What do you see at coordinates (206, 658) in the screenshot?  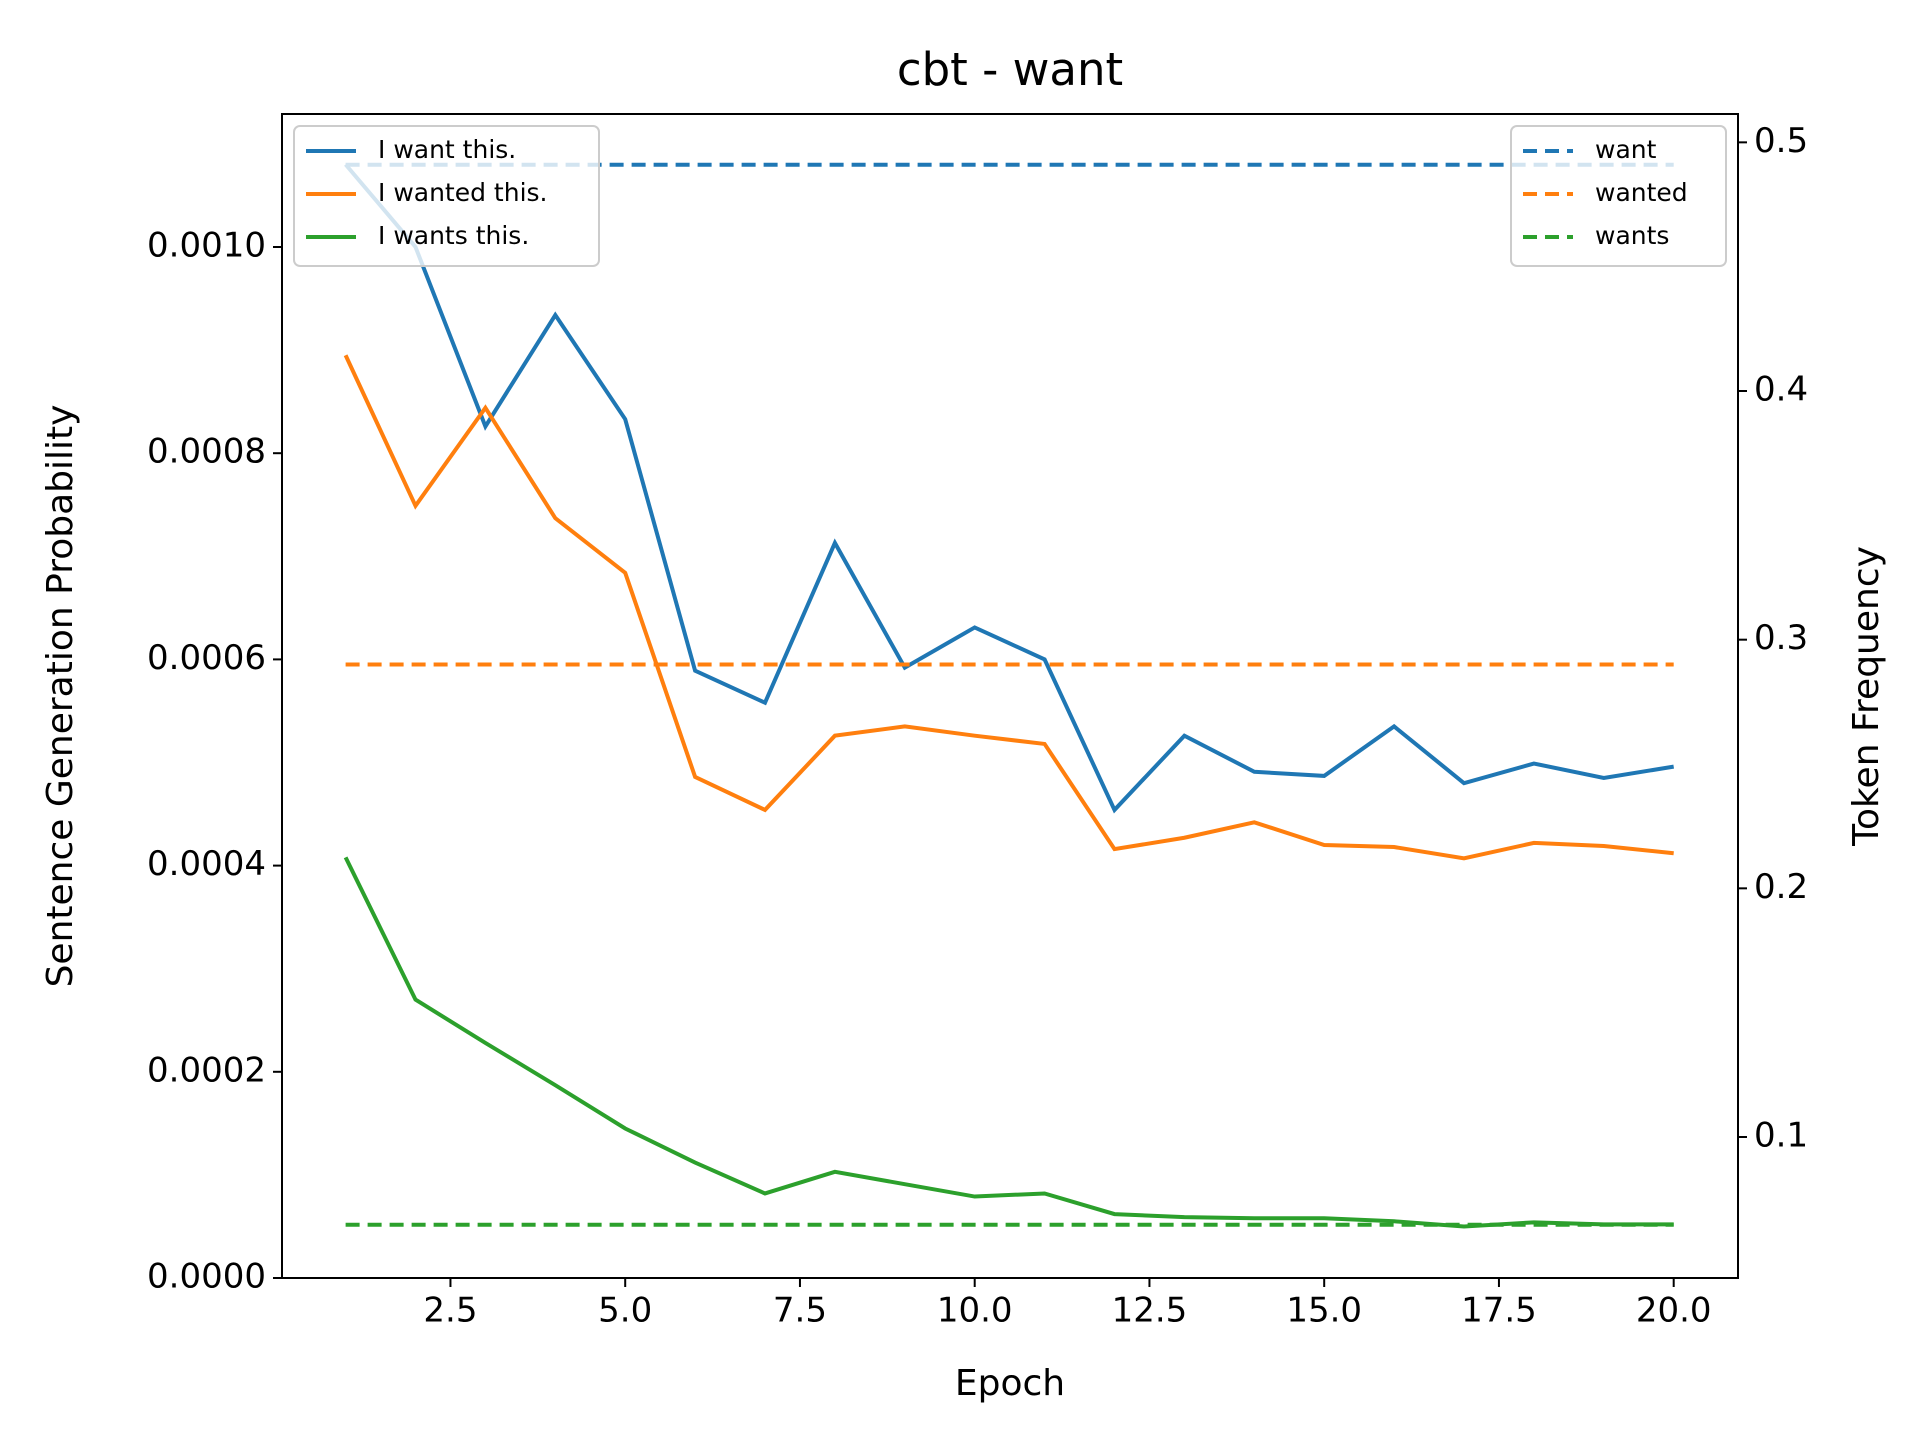 I see `y-tick-label: 0.0006` at bounding box center [206, 658].